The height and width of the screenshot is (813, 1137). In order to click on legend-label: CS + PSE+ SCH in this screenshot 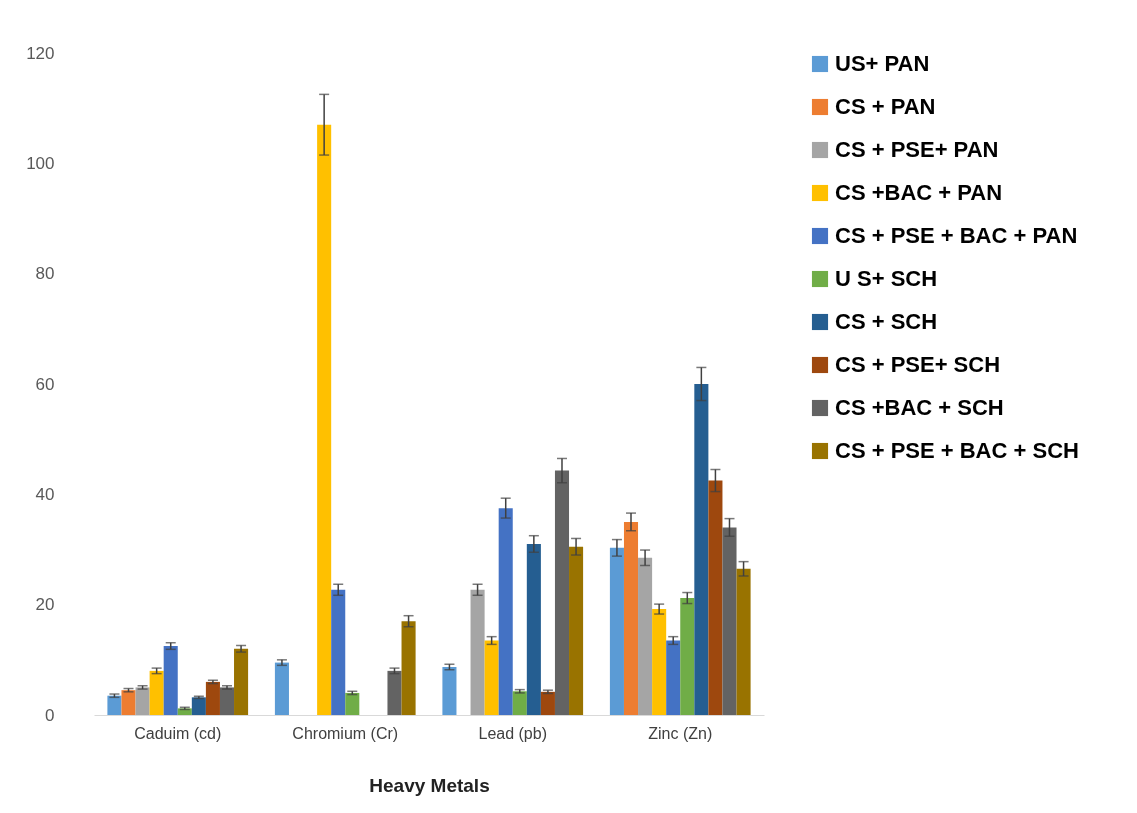, I will do `click(918, 364)`.